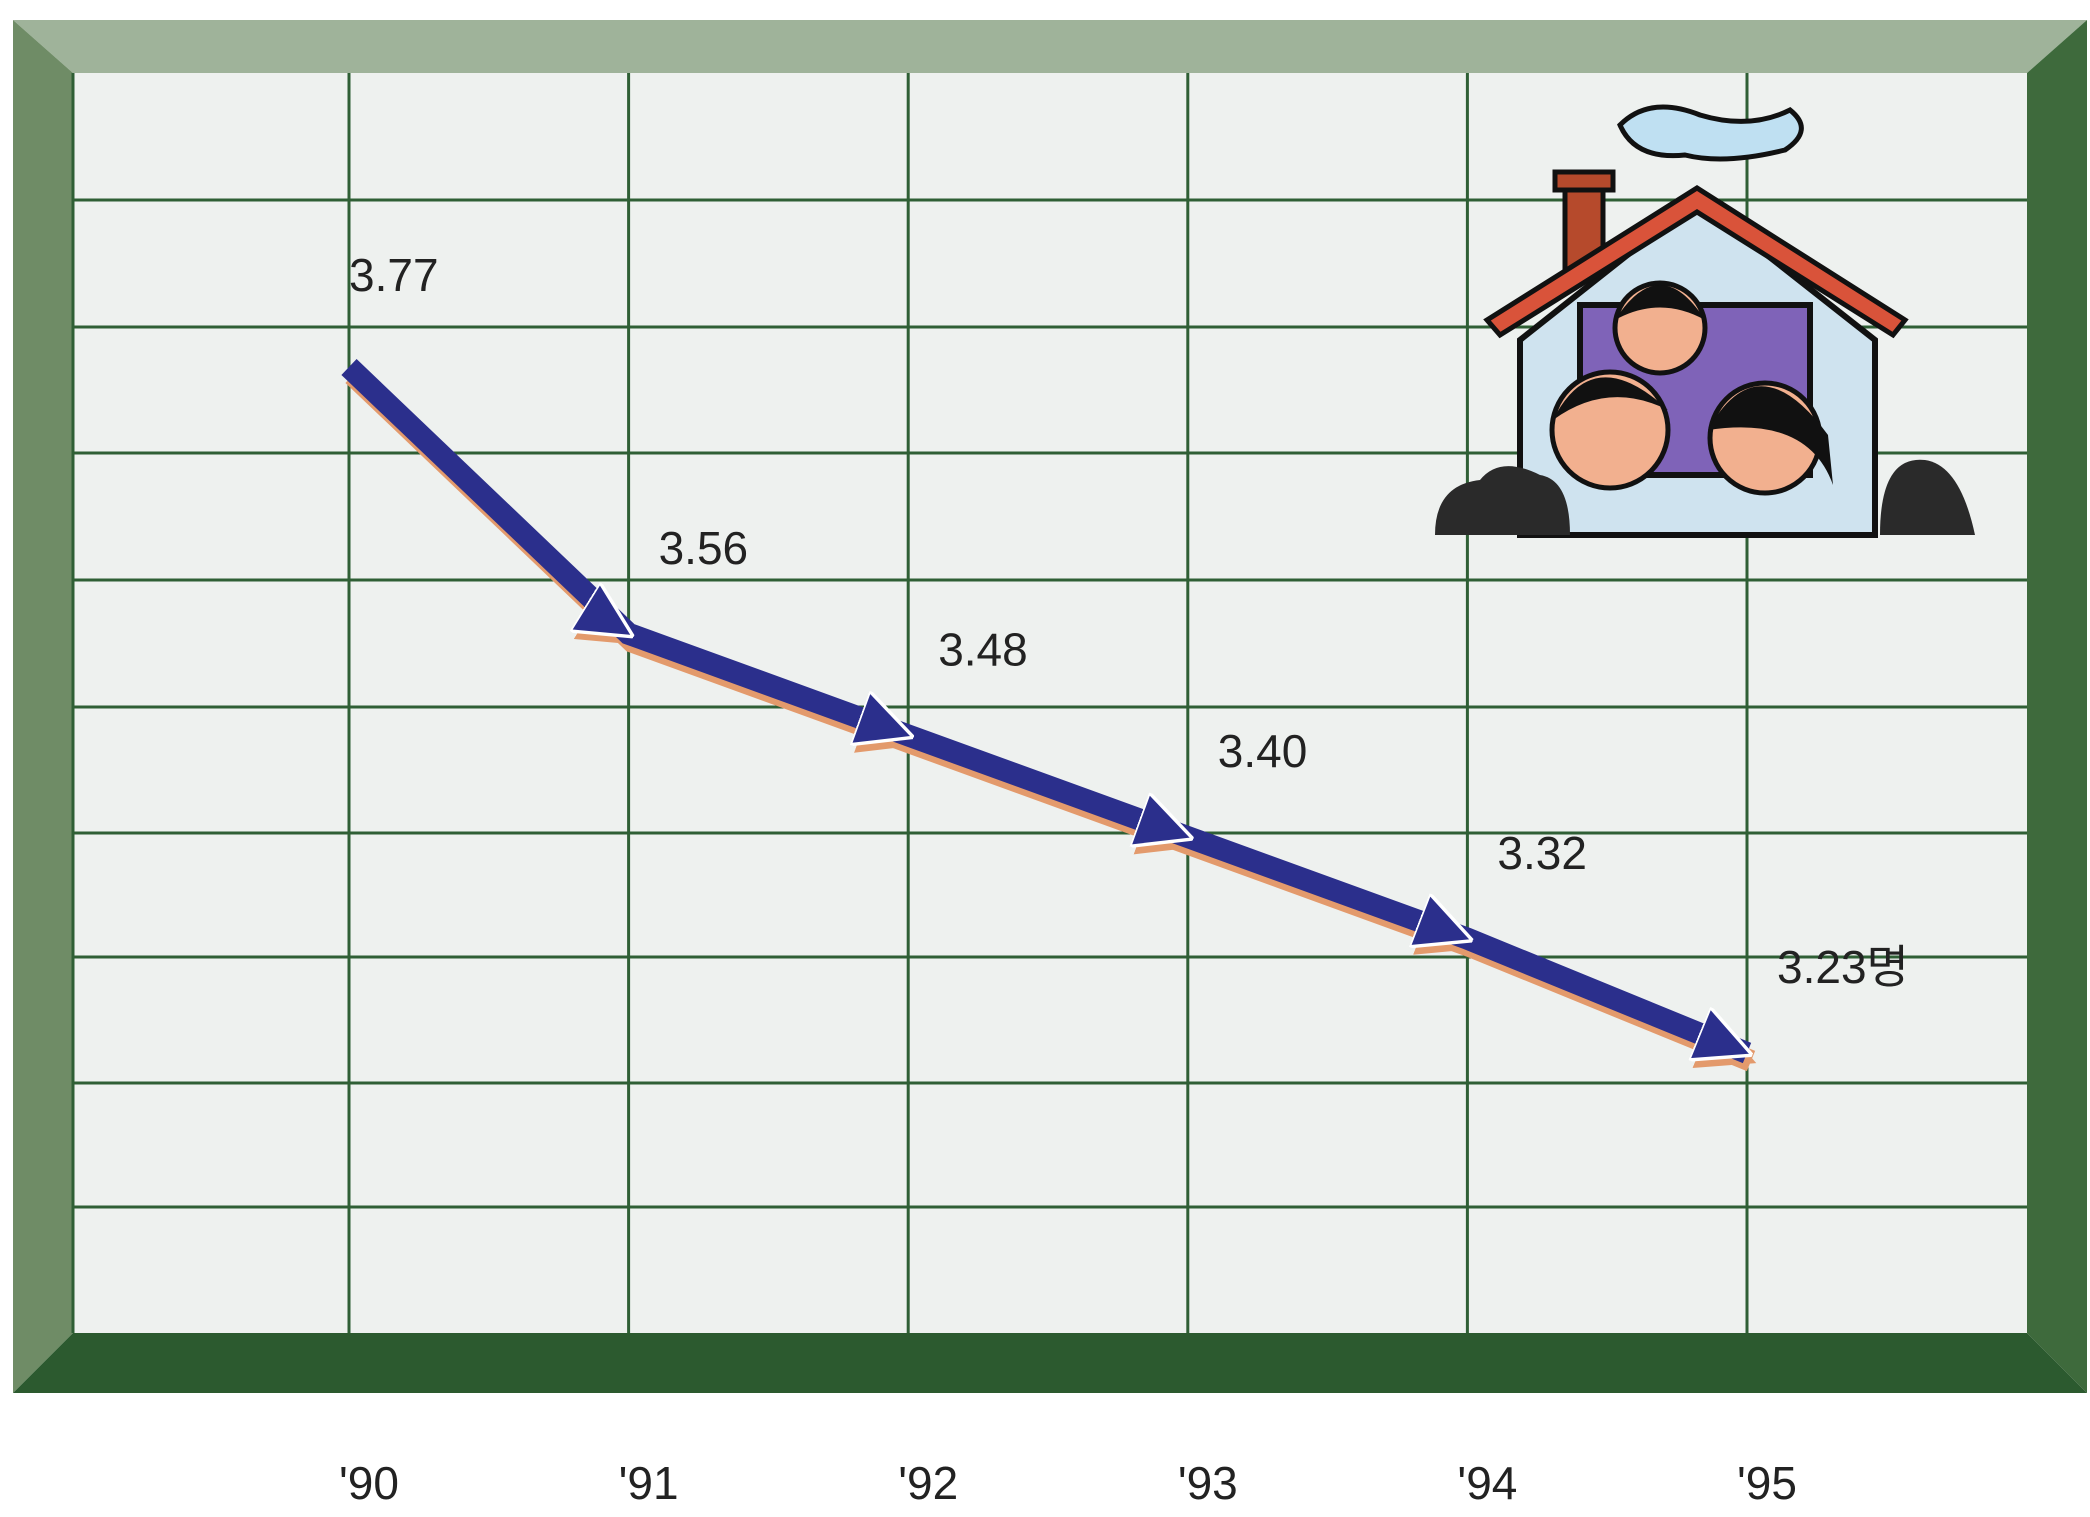 Image resolution: width=2090 pixels, height=1517 pixels. What do you see at coordinates (1487, 1483) in the screenshot?
I see `x-tick-label: '94` at bounding box center [1487, 1483].